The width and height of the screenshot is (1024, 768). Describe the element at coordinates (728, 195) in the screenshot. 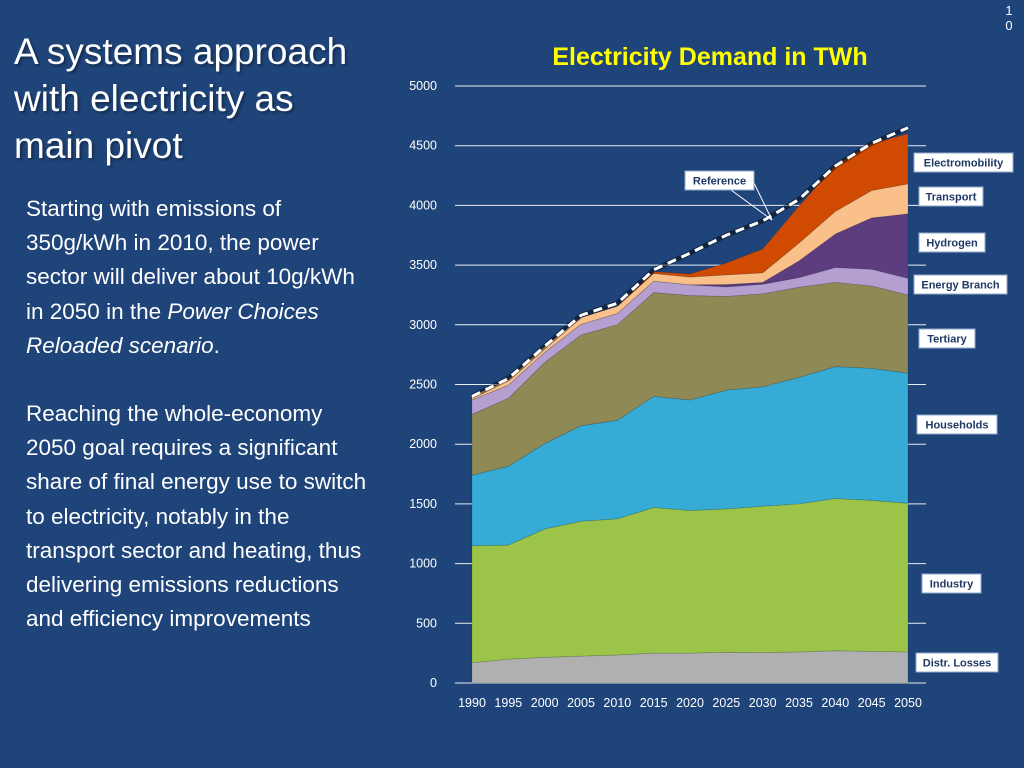

I see `reference-callout: Reference` at that location.